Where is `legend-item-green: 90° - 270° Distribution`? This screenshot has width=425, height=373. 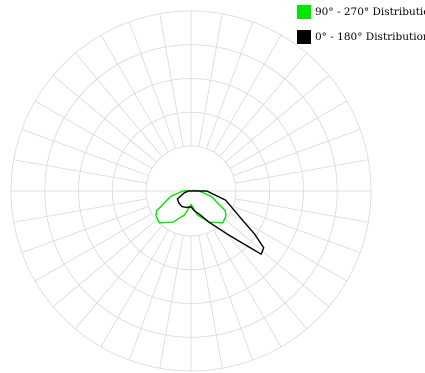
legend-item-green: 90° - 270° Distribution is located at coordinates (361, 12).